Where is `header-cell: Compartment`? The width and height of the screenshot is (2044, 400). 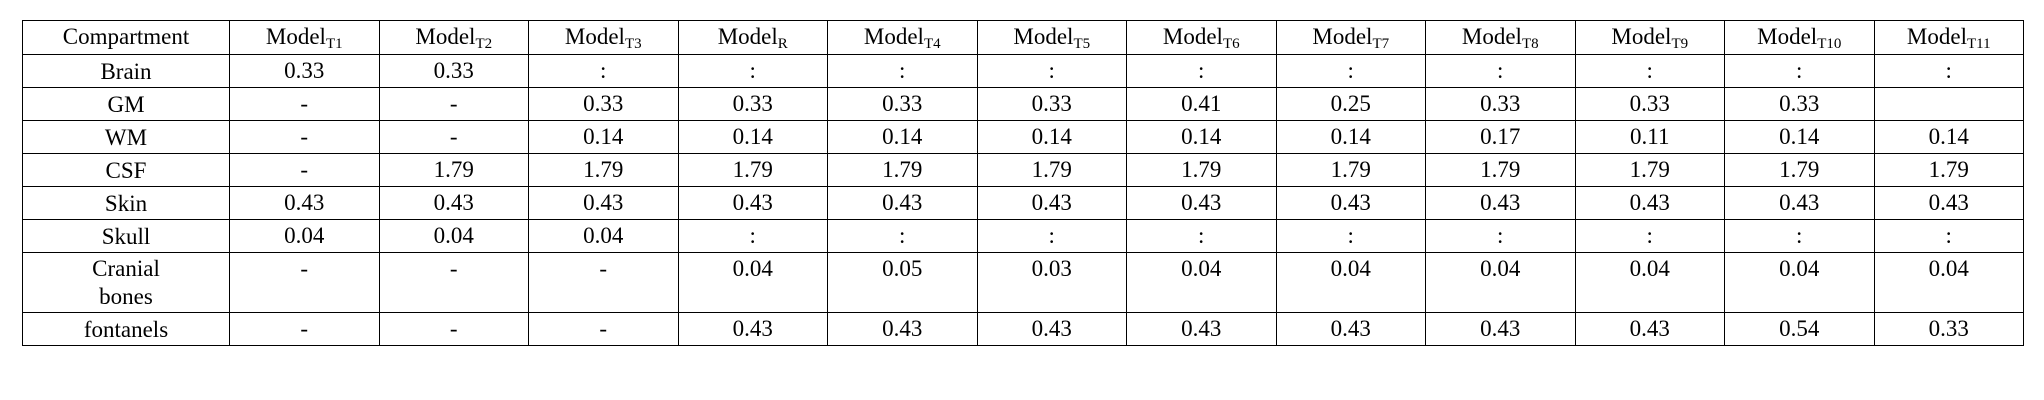 header-cell: Compartment is located at coordinates (126, 37).